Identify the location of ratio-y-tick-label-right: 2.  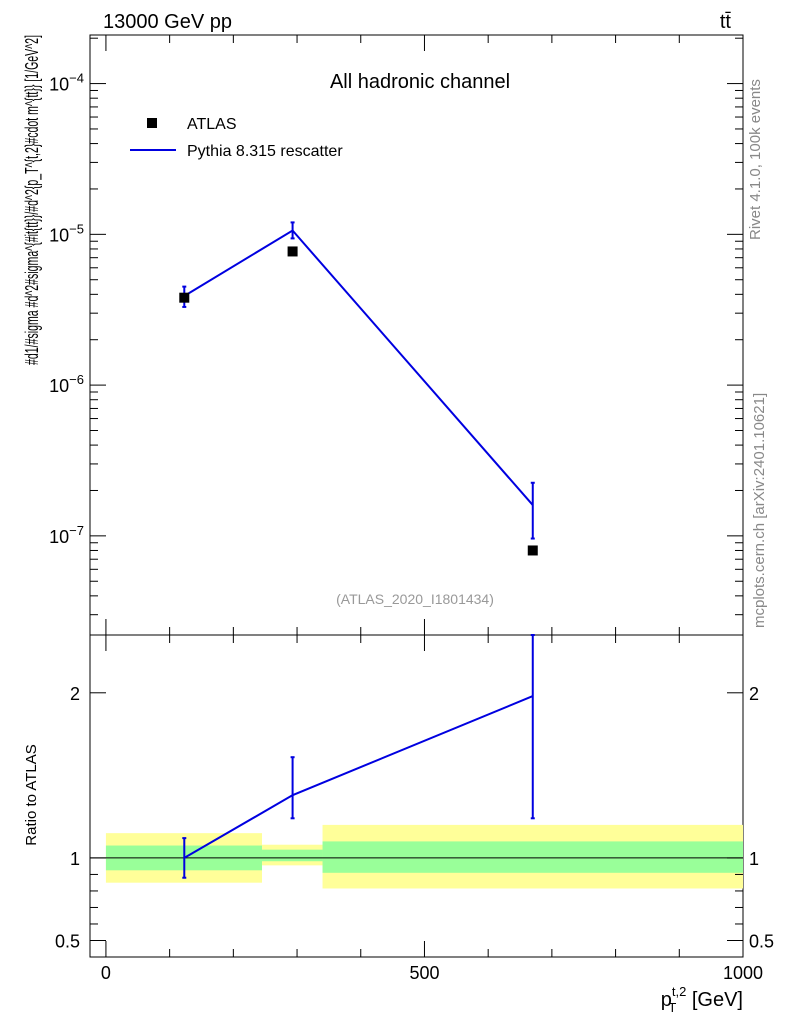
(754, 694).